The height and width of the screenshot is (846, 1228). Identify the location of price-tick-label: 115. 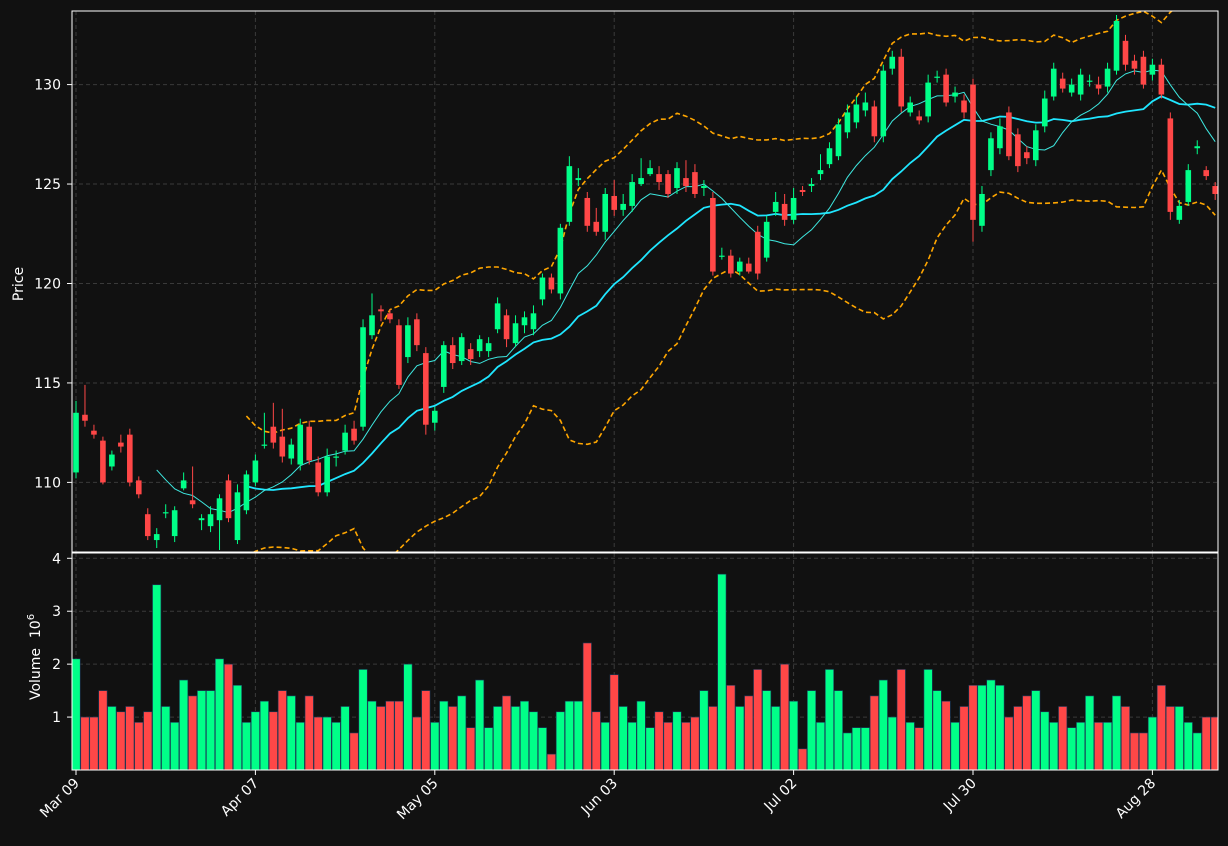
(47, 384).